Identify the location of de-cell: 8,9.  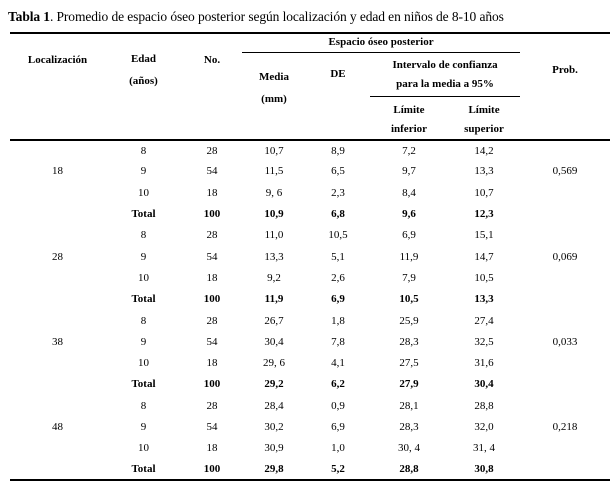
(338, 149).